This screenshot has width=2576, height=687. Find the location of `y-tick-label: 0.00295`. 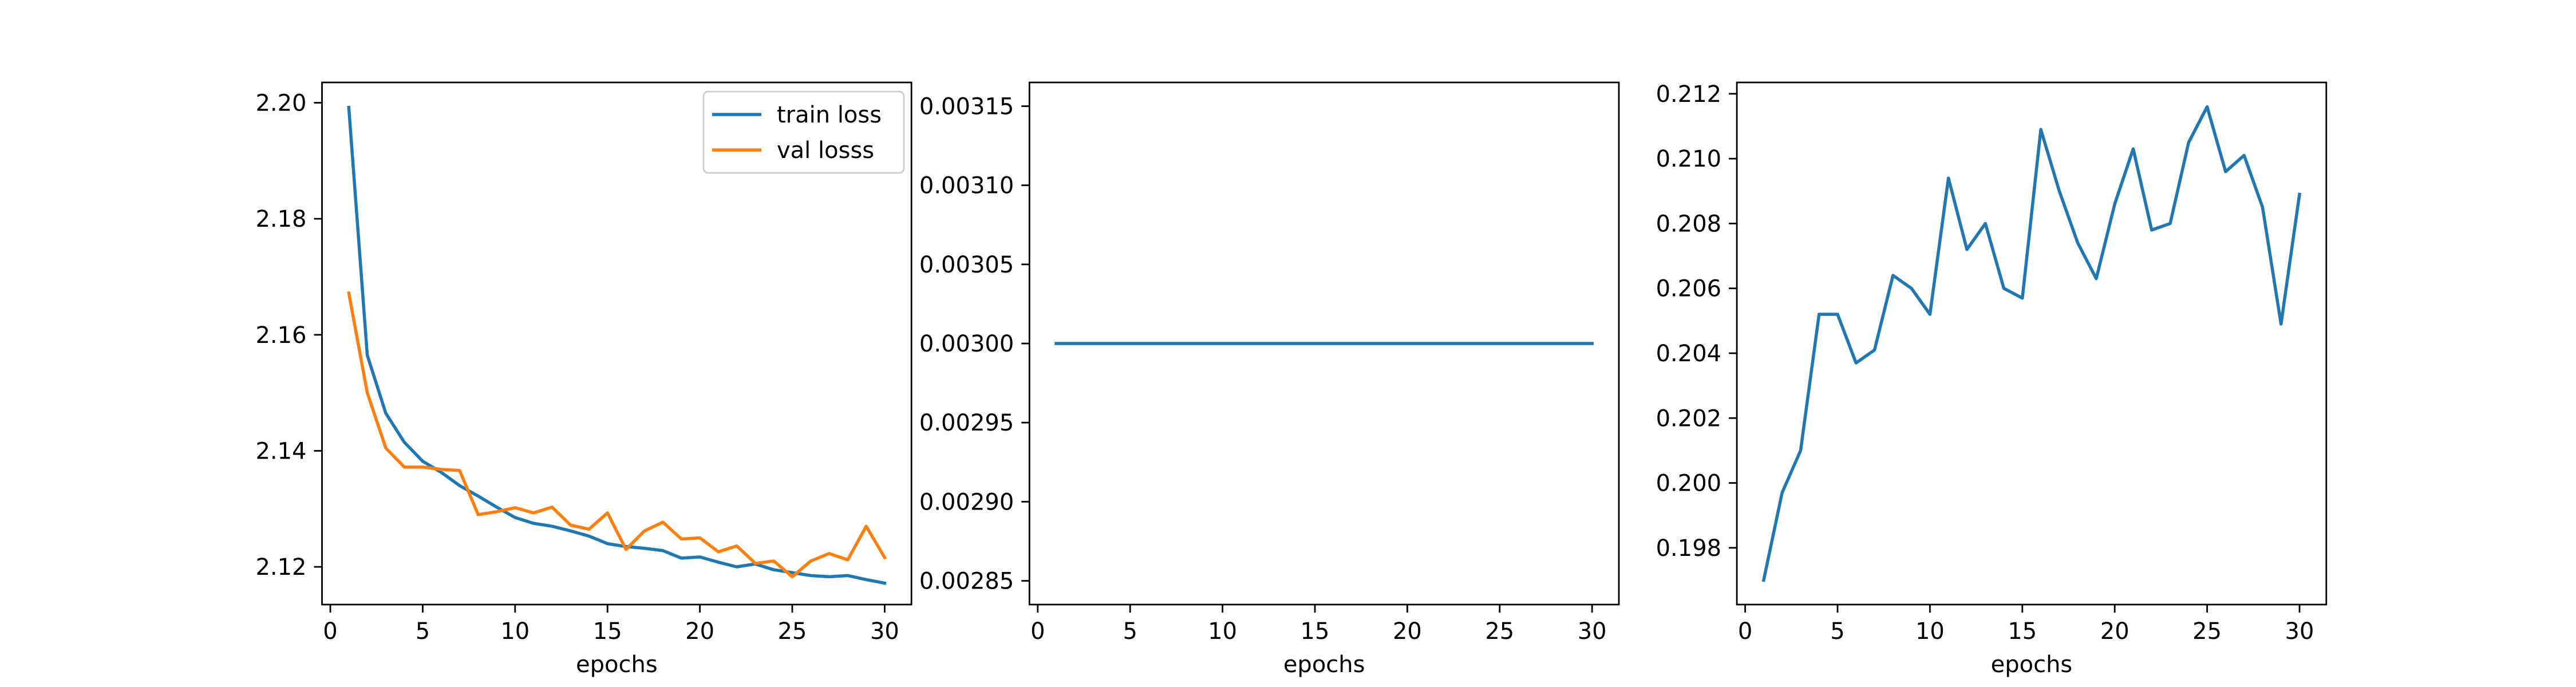

y-tick-label: 0.00295 is located at coordinates (966, 423).